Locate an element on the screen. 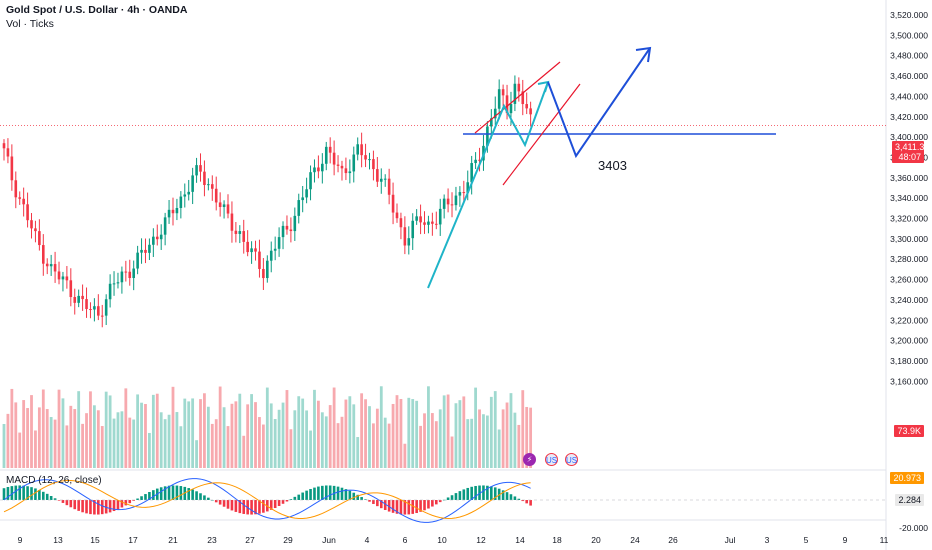 This screenshot has height=550, width=932. price-tick-label: 3,480.000 is located at coordinates (909, 56).